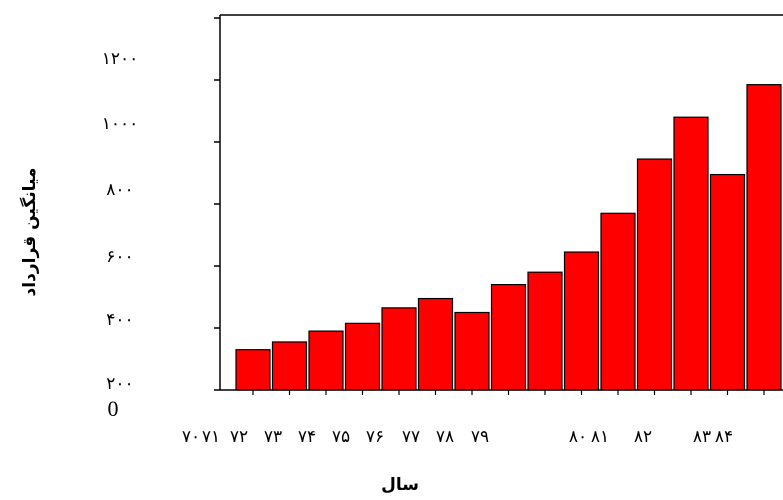 This screenshot has height=500, width=783. I want to click on x-tick-label-72: ۷۲, so click(239, 437).